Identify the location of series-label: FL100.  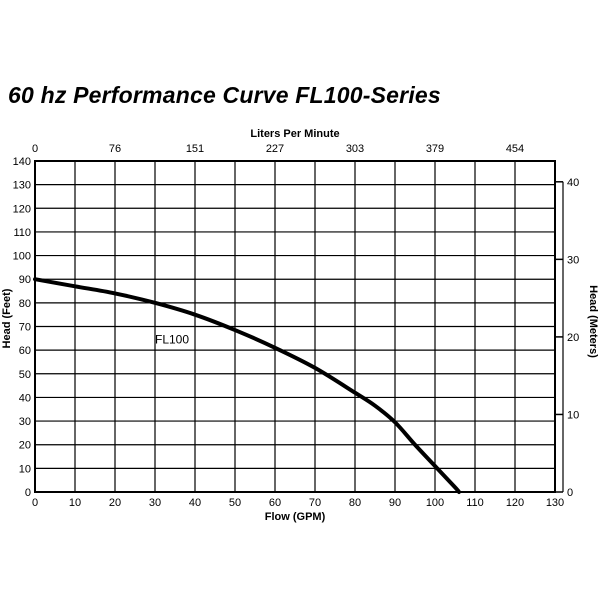
(172, 339).